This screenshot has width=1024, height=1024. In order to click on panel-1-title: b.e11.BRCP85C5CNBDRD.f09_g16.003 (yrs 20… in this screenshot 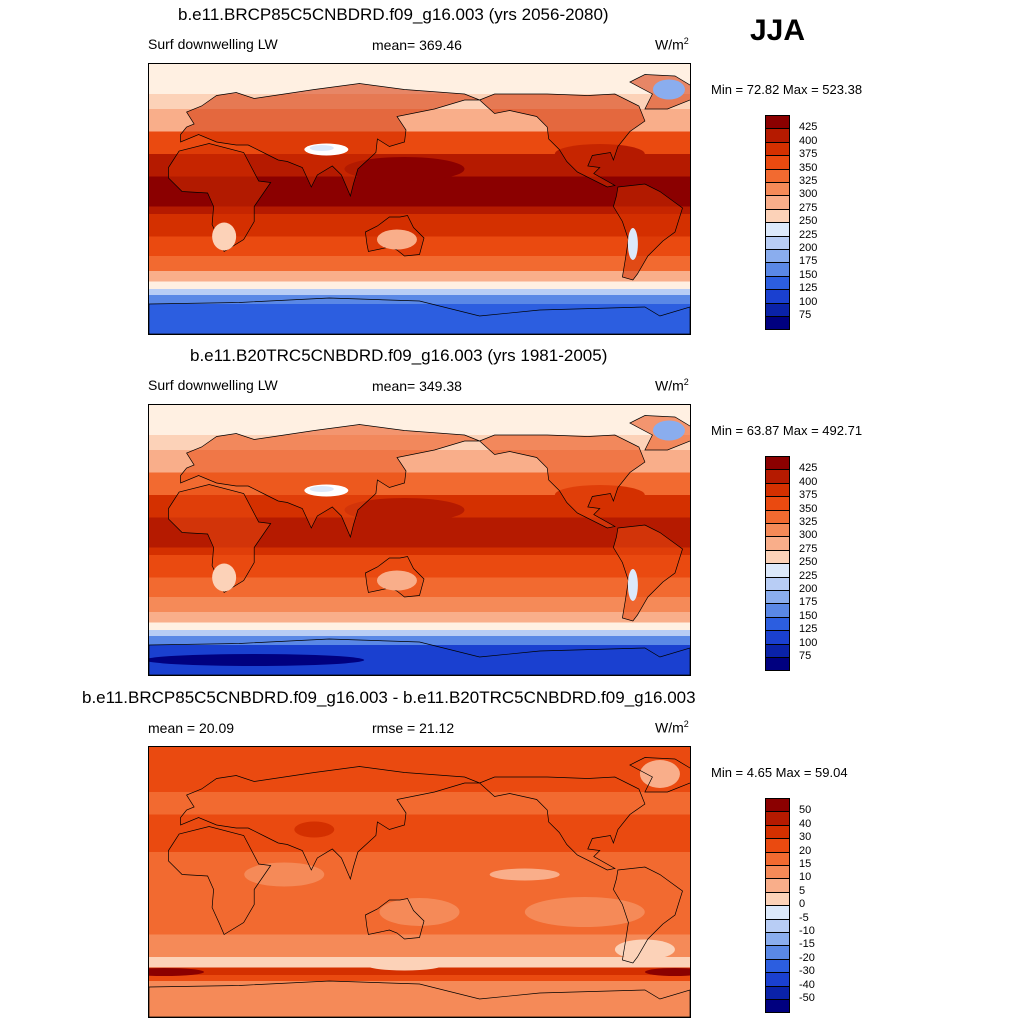, I will do `click(393, 14)`.